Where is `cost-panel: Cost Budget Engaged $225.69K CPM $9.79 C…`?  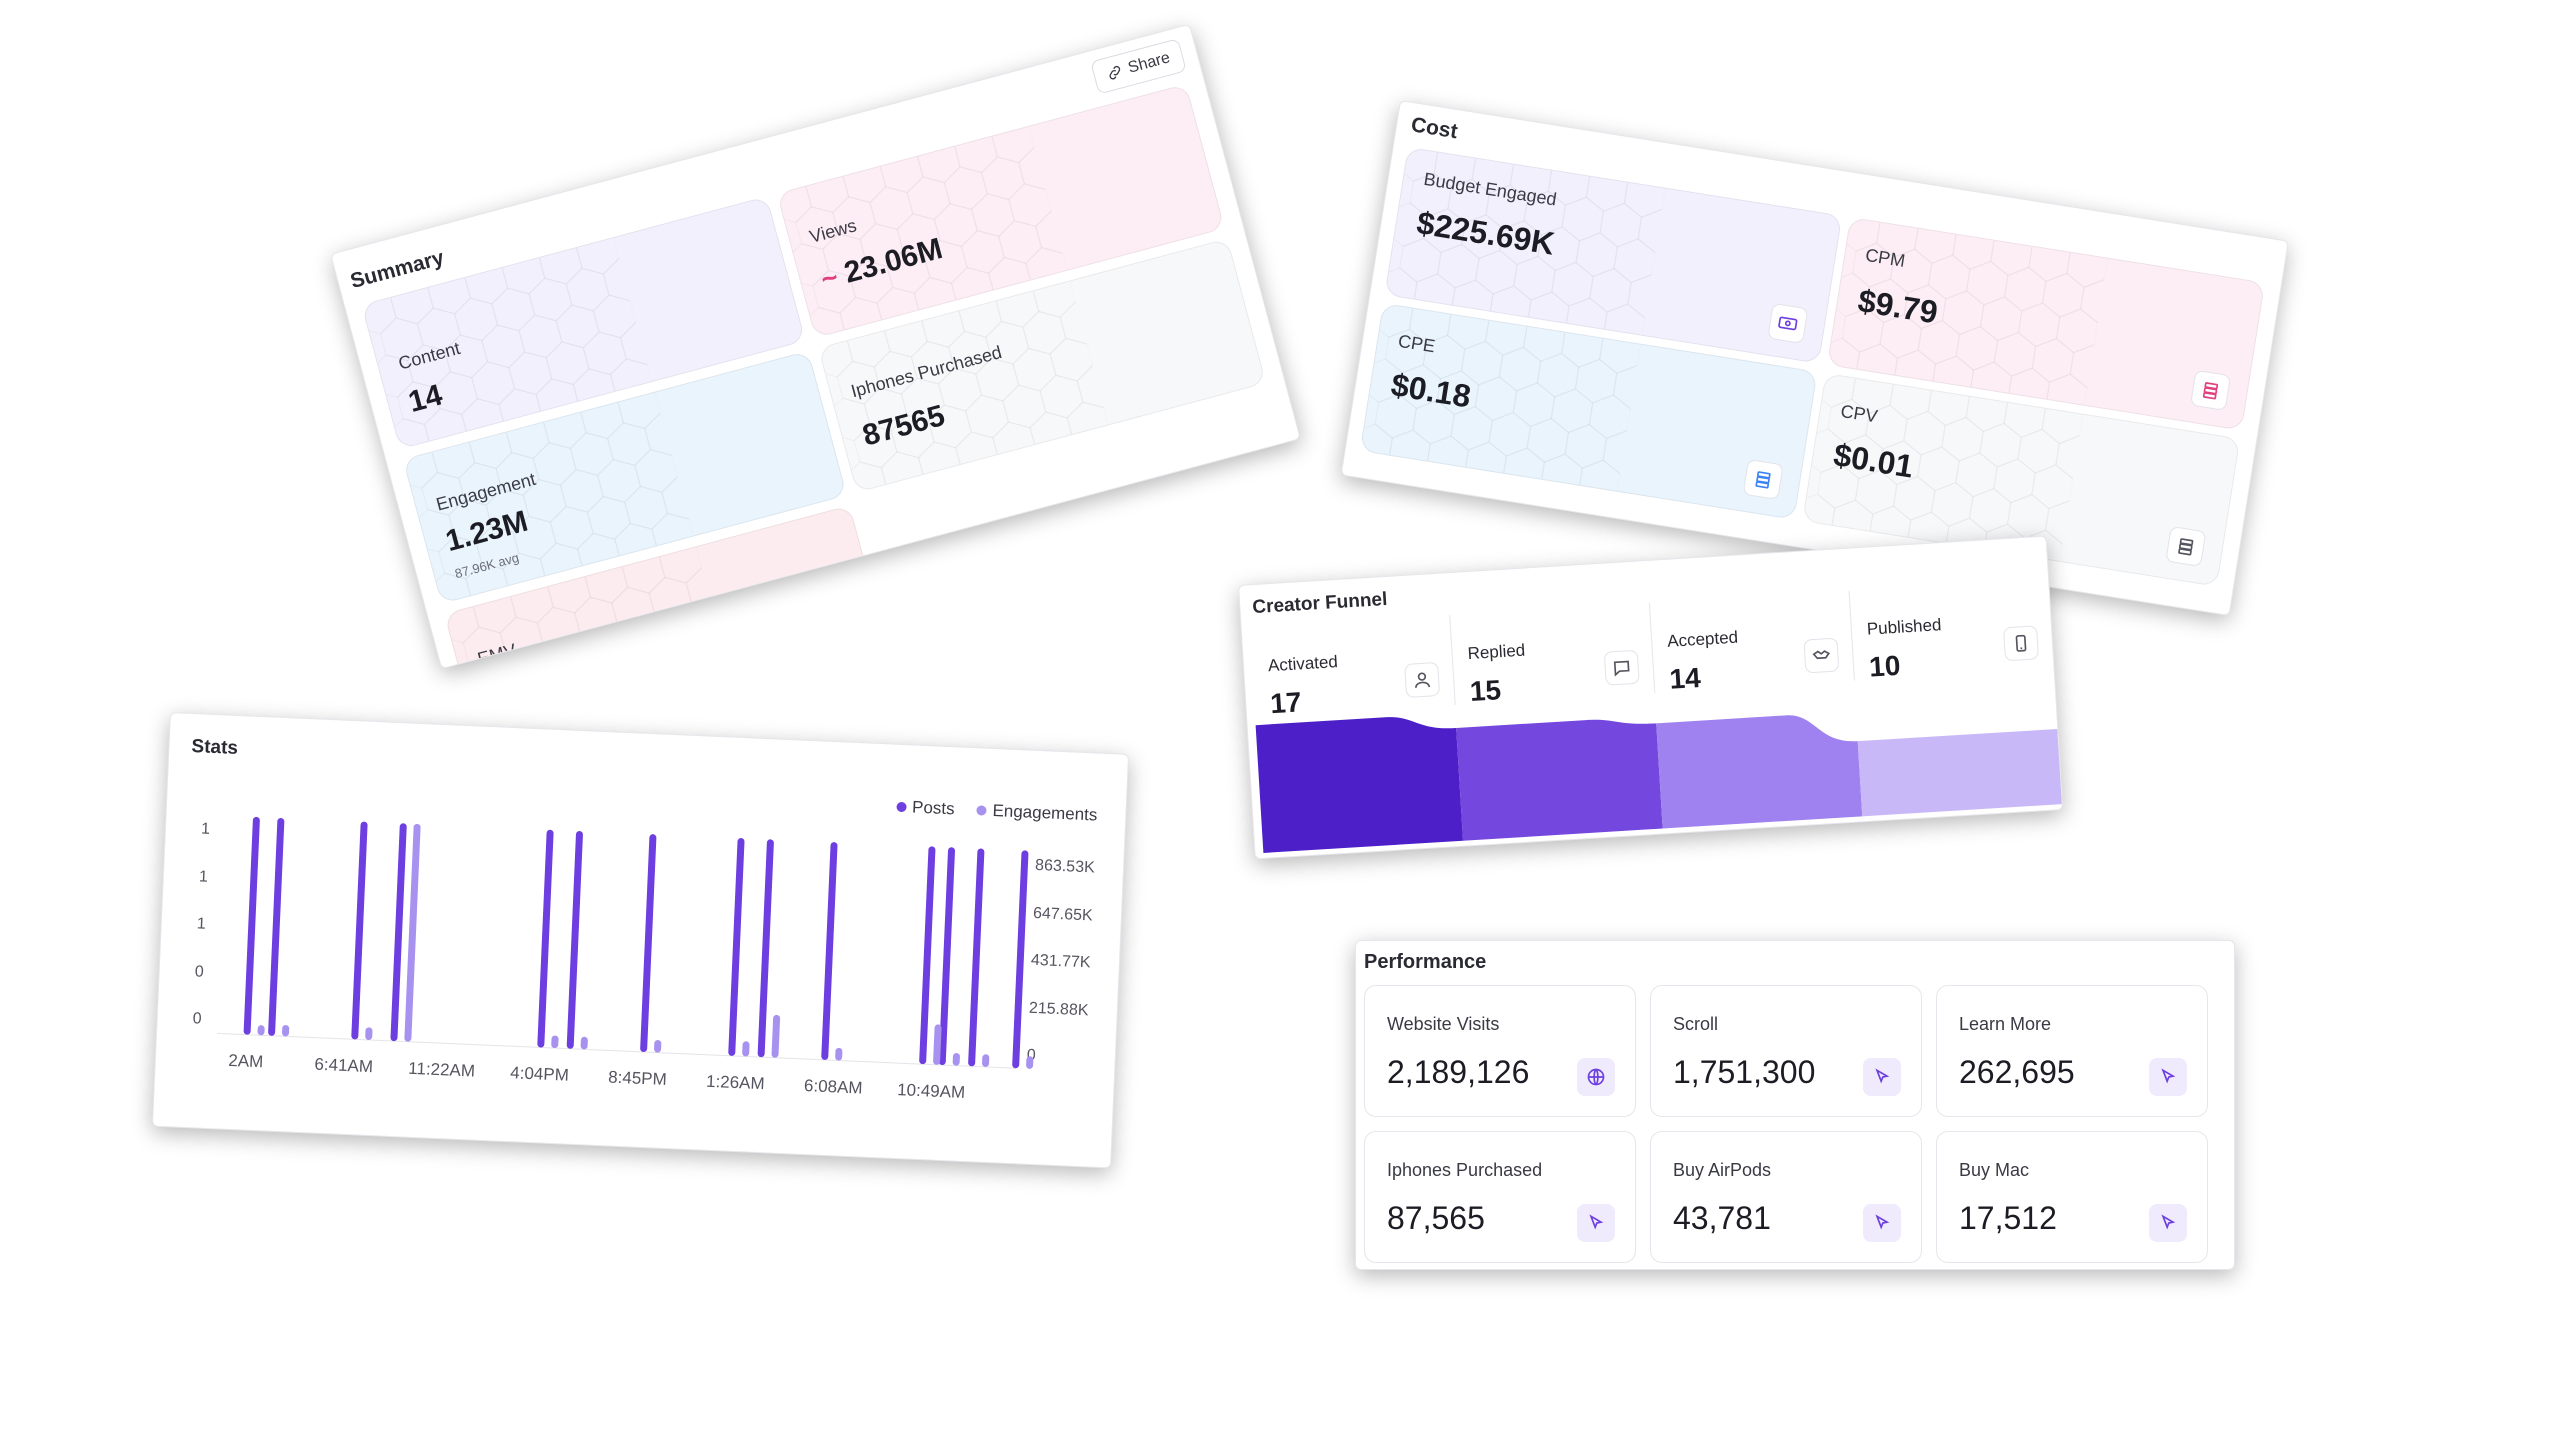 cost-panel: Cost Budget Engaged $225.69K CPM $9.79 C… is located at coordinates (1814, 358).